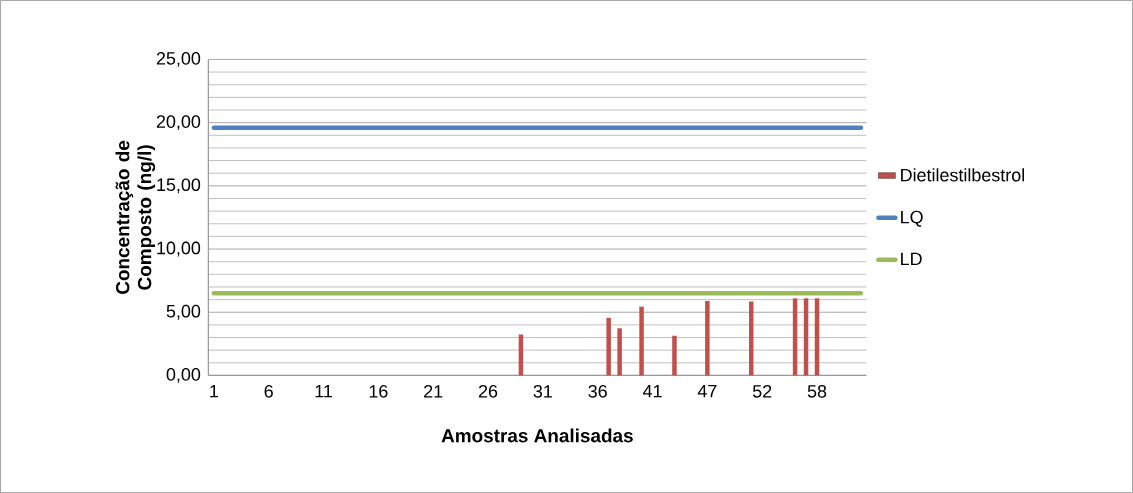 The height and width of the screenshot is (493, 1133). I want to click on legend-label: LQ, so click(912, 218).